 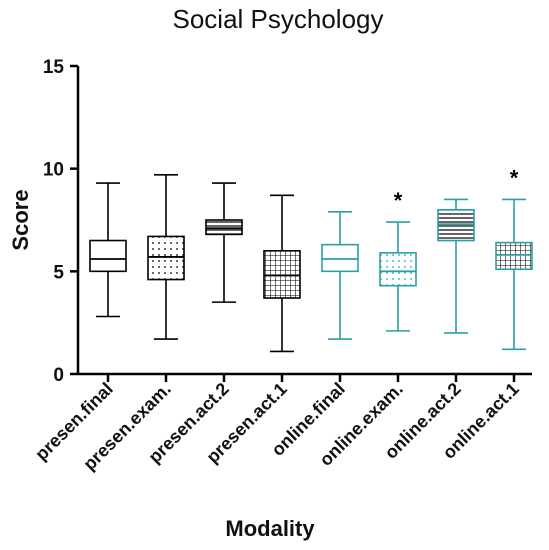 I want to click on y-tick-label: 10, so click(x=53, y=170).